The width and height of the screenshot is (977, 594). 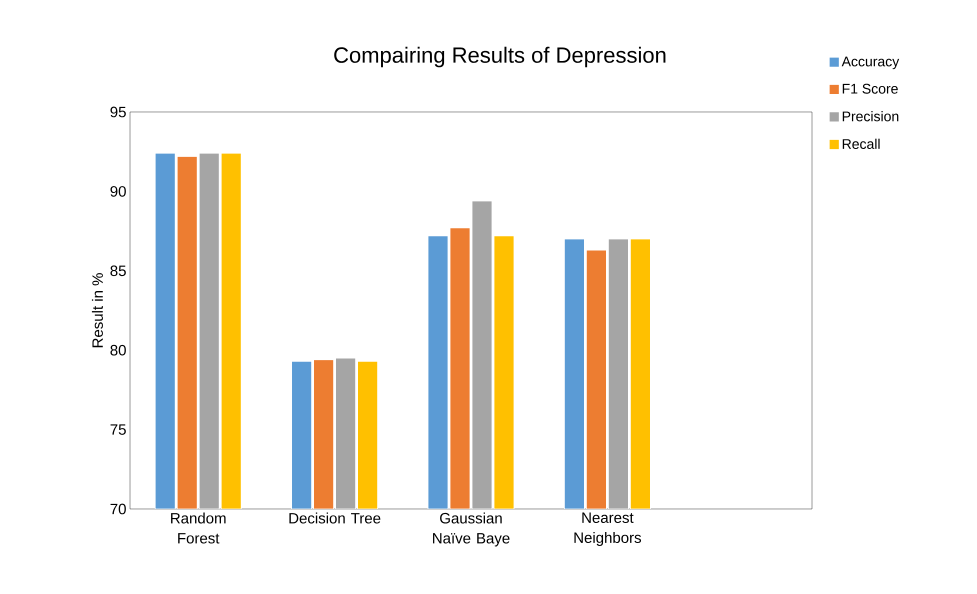 What do you see at coordinates (97, 310) in the screenshot?
I see `y-axis-title: Result in %` at bounding box center [97, 310].